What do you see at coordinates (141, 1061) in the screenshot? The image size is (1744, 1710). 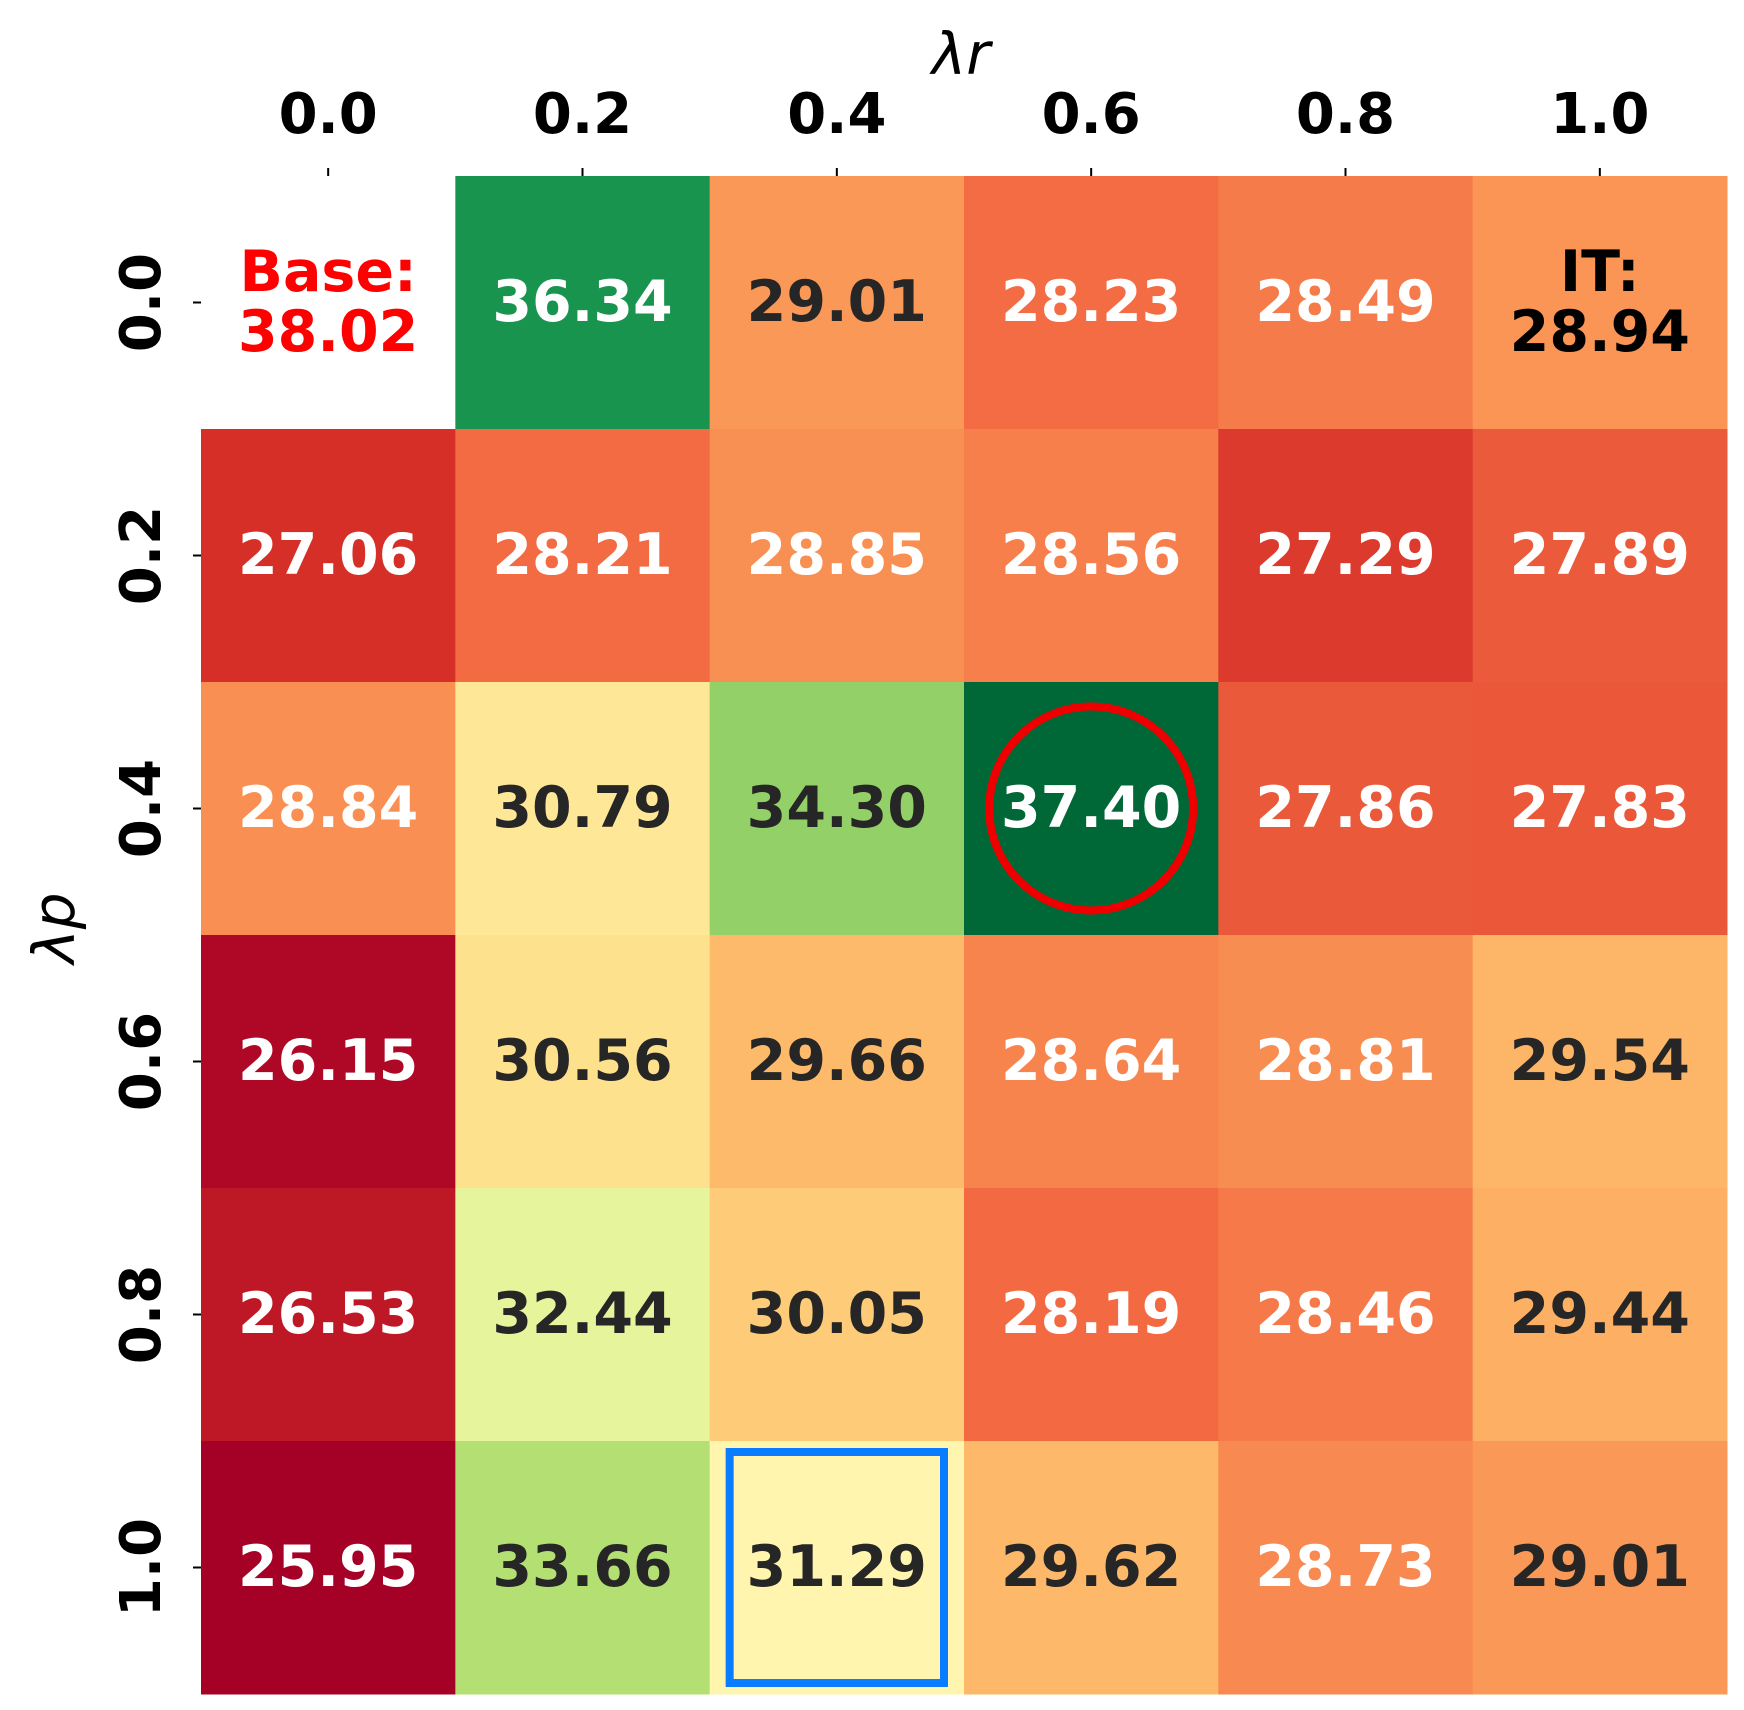 I see `y-tick-label: 0.6` at bounding box center [141, 1061].